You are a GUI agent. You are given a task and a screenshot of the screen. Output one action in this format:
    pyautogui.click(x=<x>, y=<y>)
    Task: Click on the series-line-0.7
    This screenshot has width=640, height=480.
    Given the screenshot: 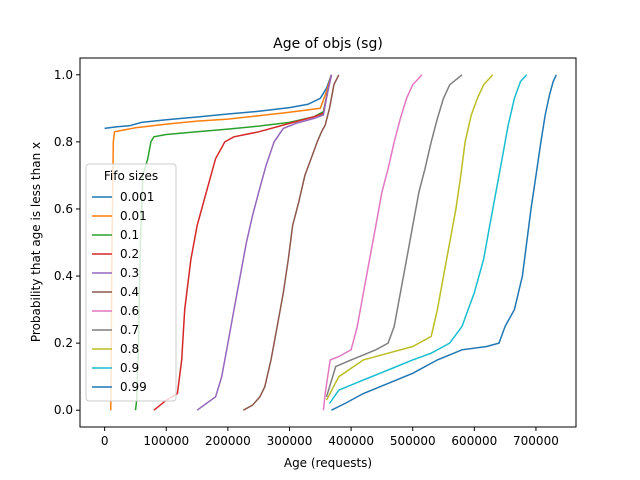 What is the action you would take?
    pyautogui.click(x=394, y=236)
    